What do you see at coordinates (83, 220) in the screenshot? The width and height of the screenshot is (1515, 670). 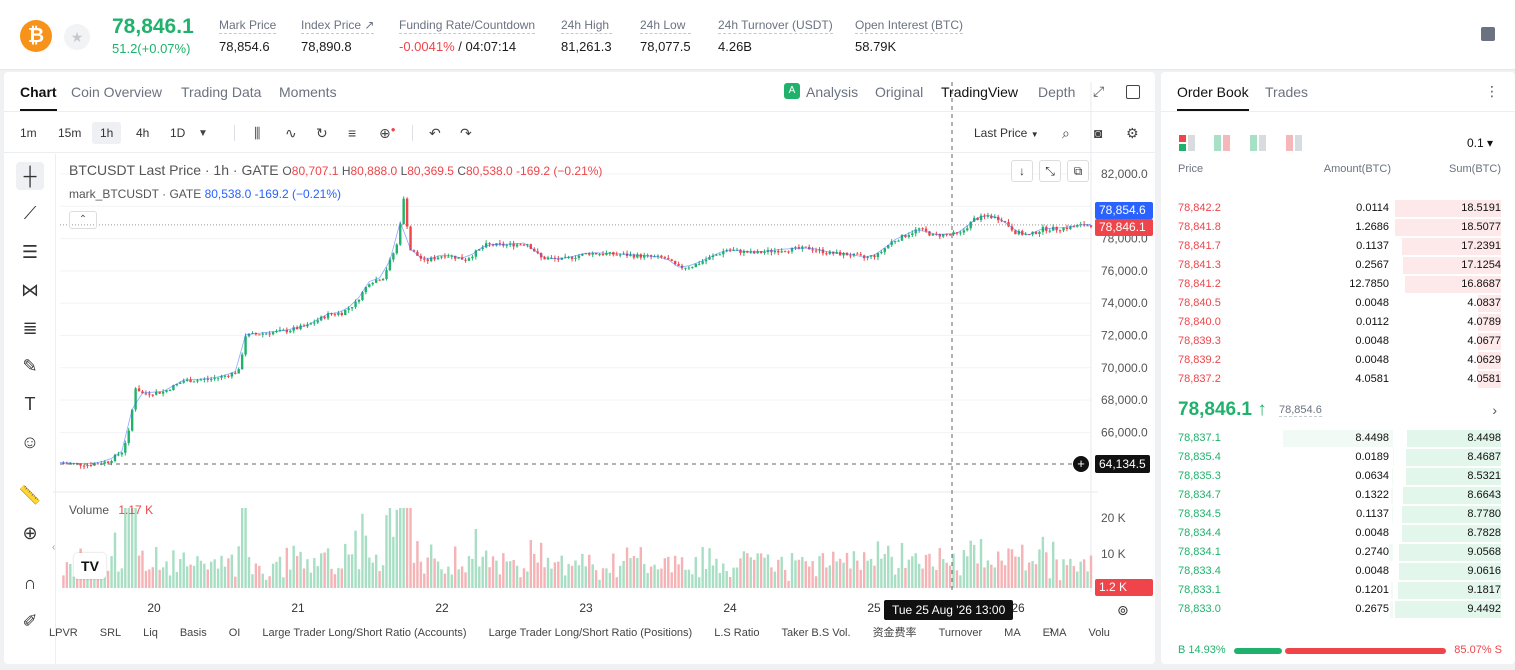 I see `legend-collapse-button: ⌃` at bounding box center [83, 220].